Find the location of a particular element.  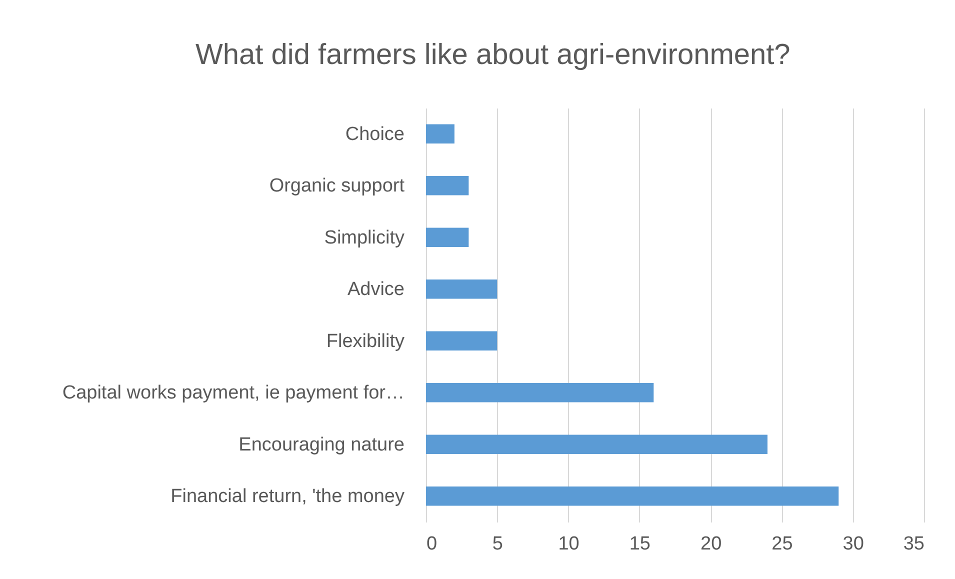

x-tick-label: 10 is located at coordinates (569, 544).